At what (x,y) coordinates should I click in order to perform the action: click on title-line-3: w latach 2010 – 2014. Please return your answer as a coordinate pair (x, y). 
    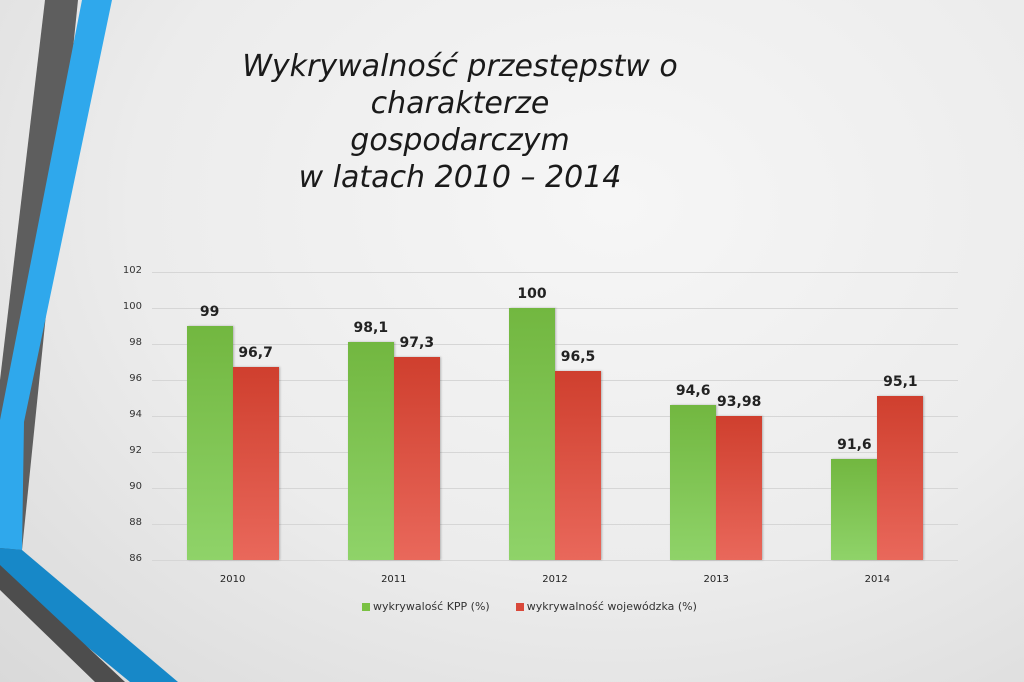
    Looking at the image, I should click on (460, 177).